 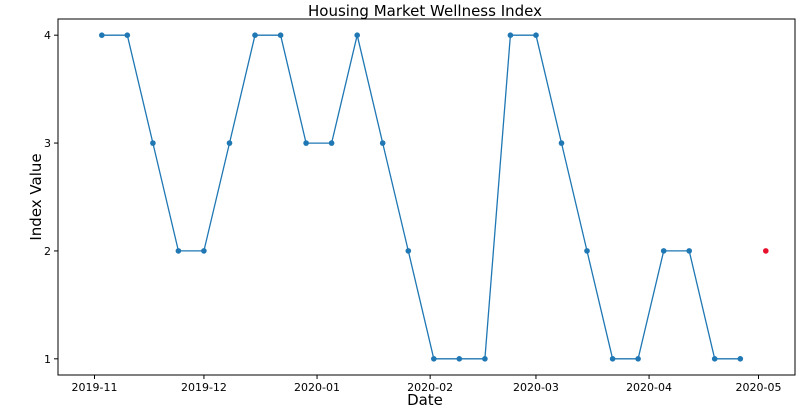 I want to click on x-tick-label: 2019-12, so click(x=204, y=387).